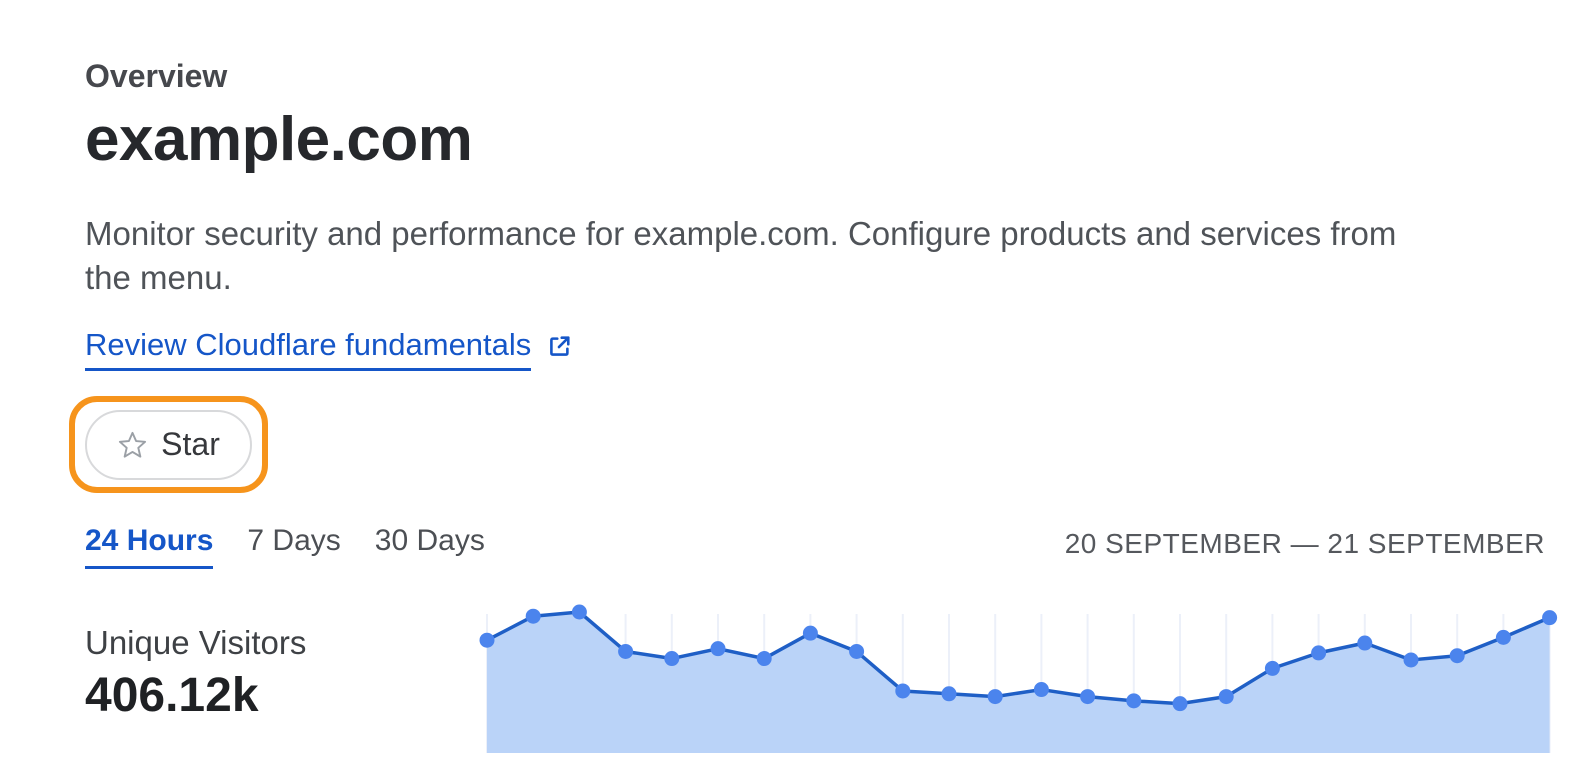 The width and height of the screenshot is (1574, 782). What do you see at coordinates (149, 546) in the screenshot?
I see `tab-24-hours: 24 Hours` at bounding box center [149, 546].